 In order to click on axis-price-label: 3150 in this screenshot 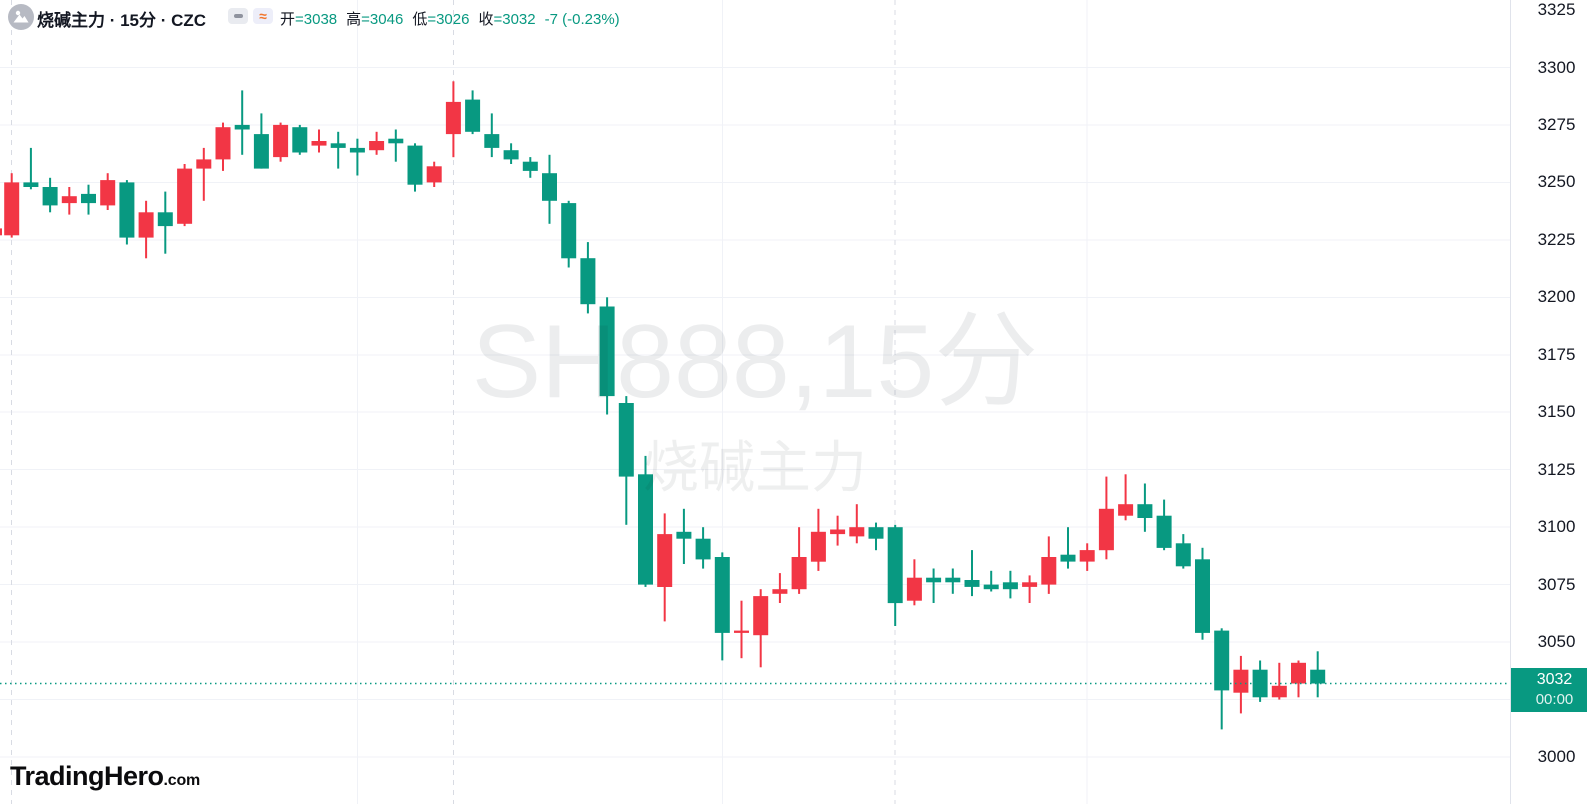, I will do `click(1556, 412)`.